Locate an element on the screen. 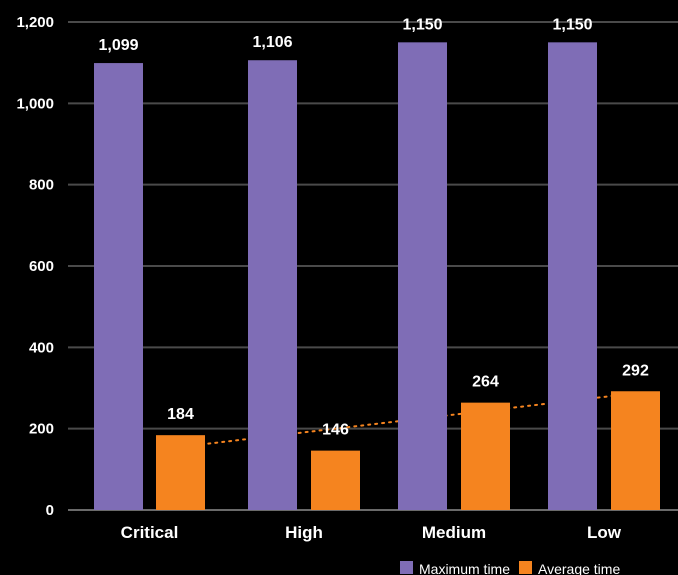  y-axis-ticks: 0 200 400 600 800 1,000 1,200 is located at coordinates (35, 266).